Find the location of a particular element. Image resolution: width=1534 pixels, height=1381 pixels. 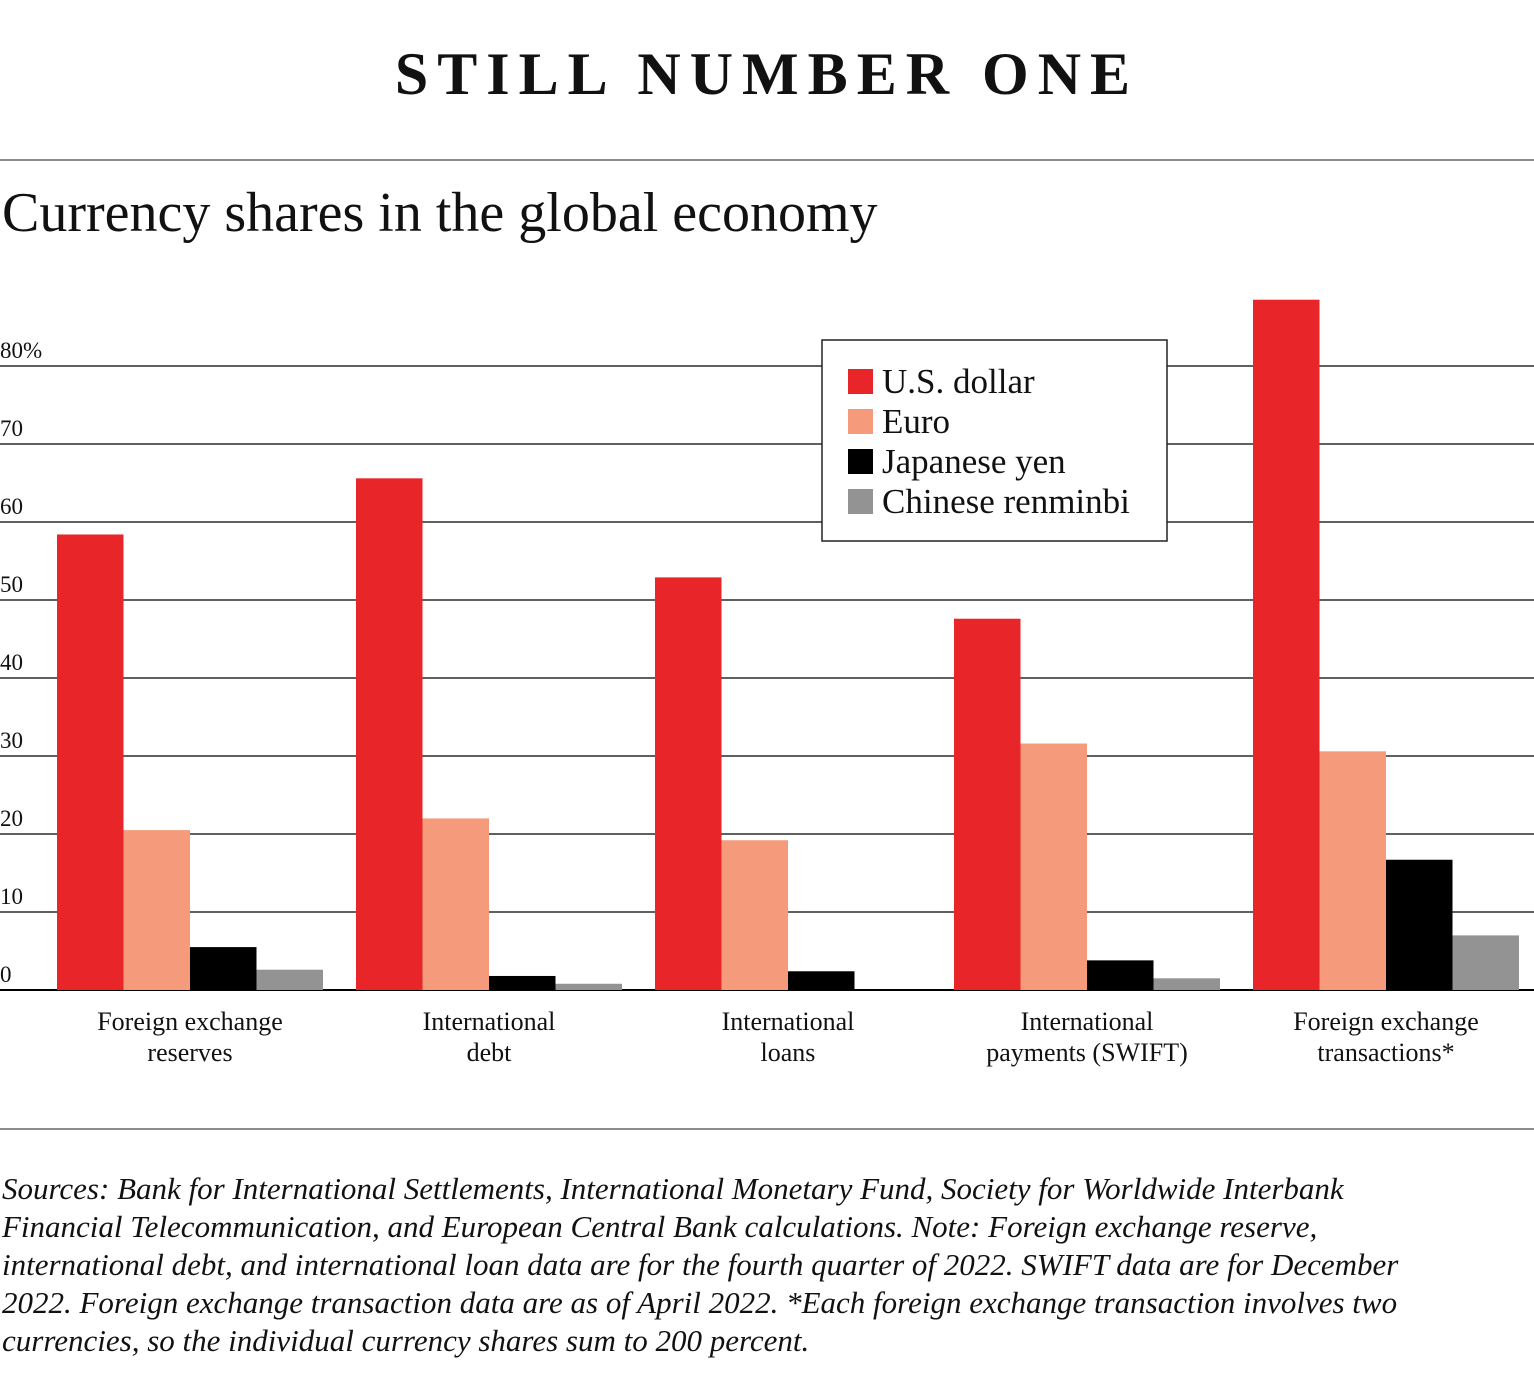

y-axis-tick-labels: 0 10 20 30 40 50 60 70 80% is located at coordinates (21, 662).